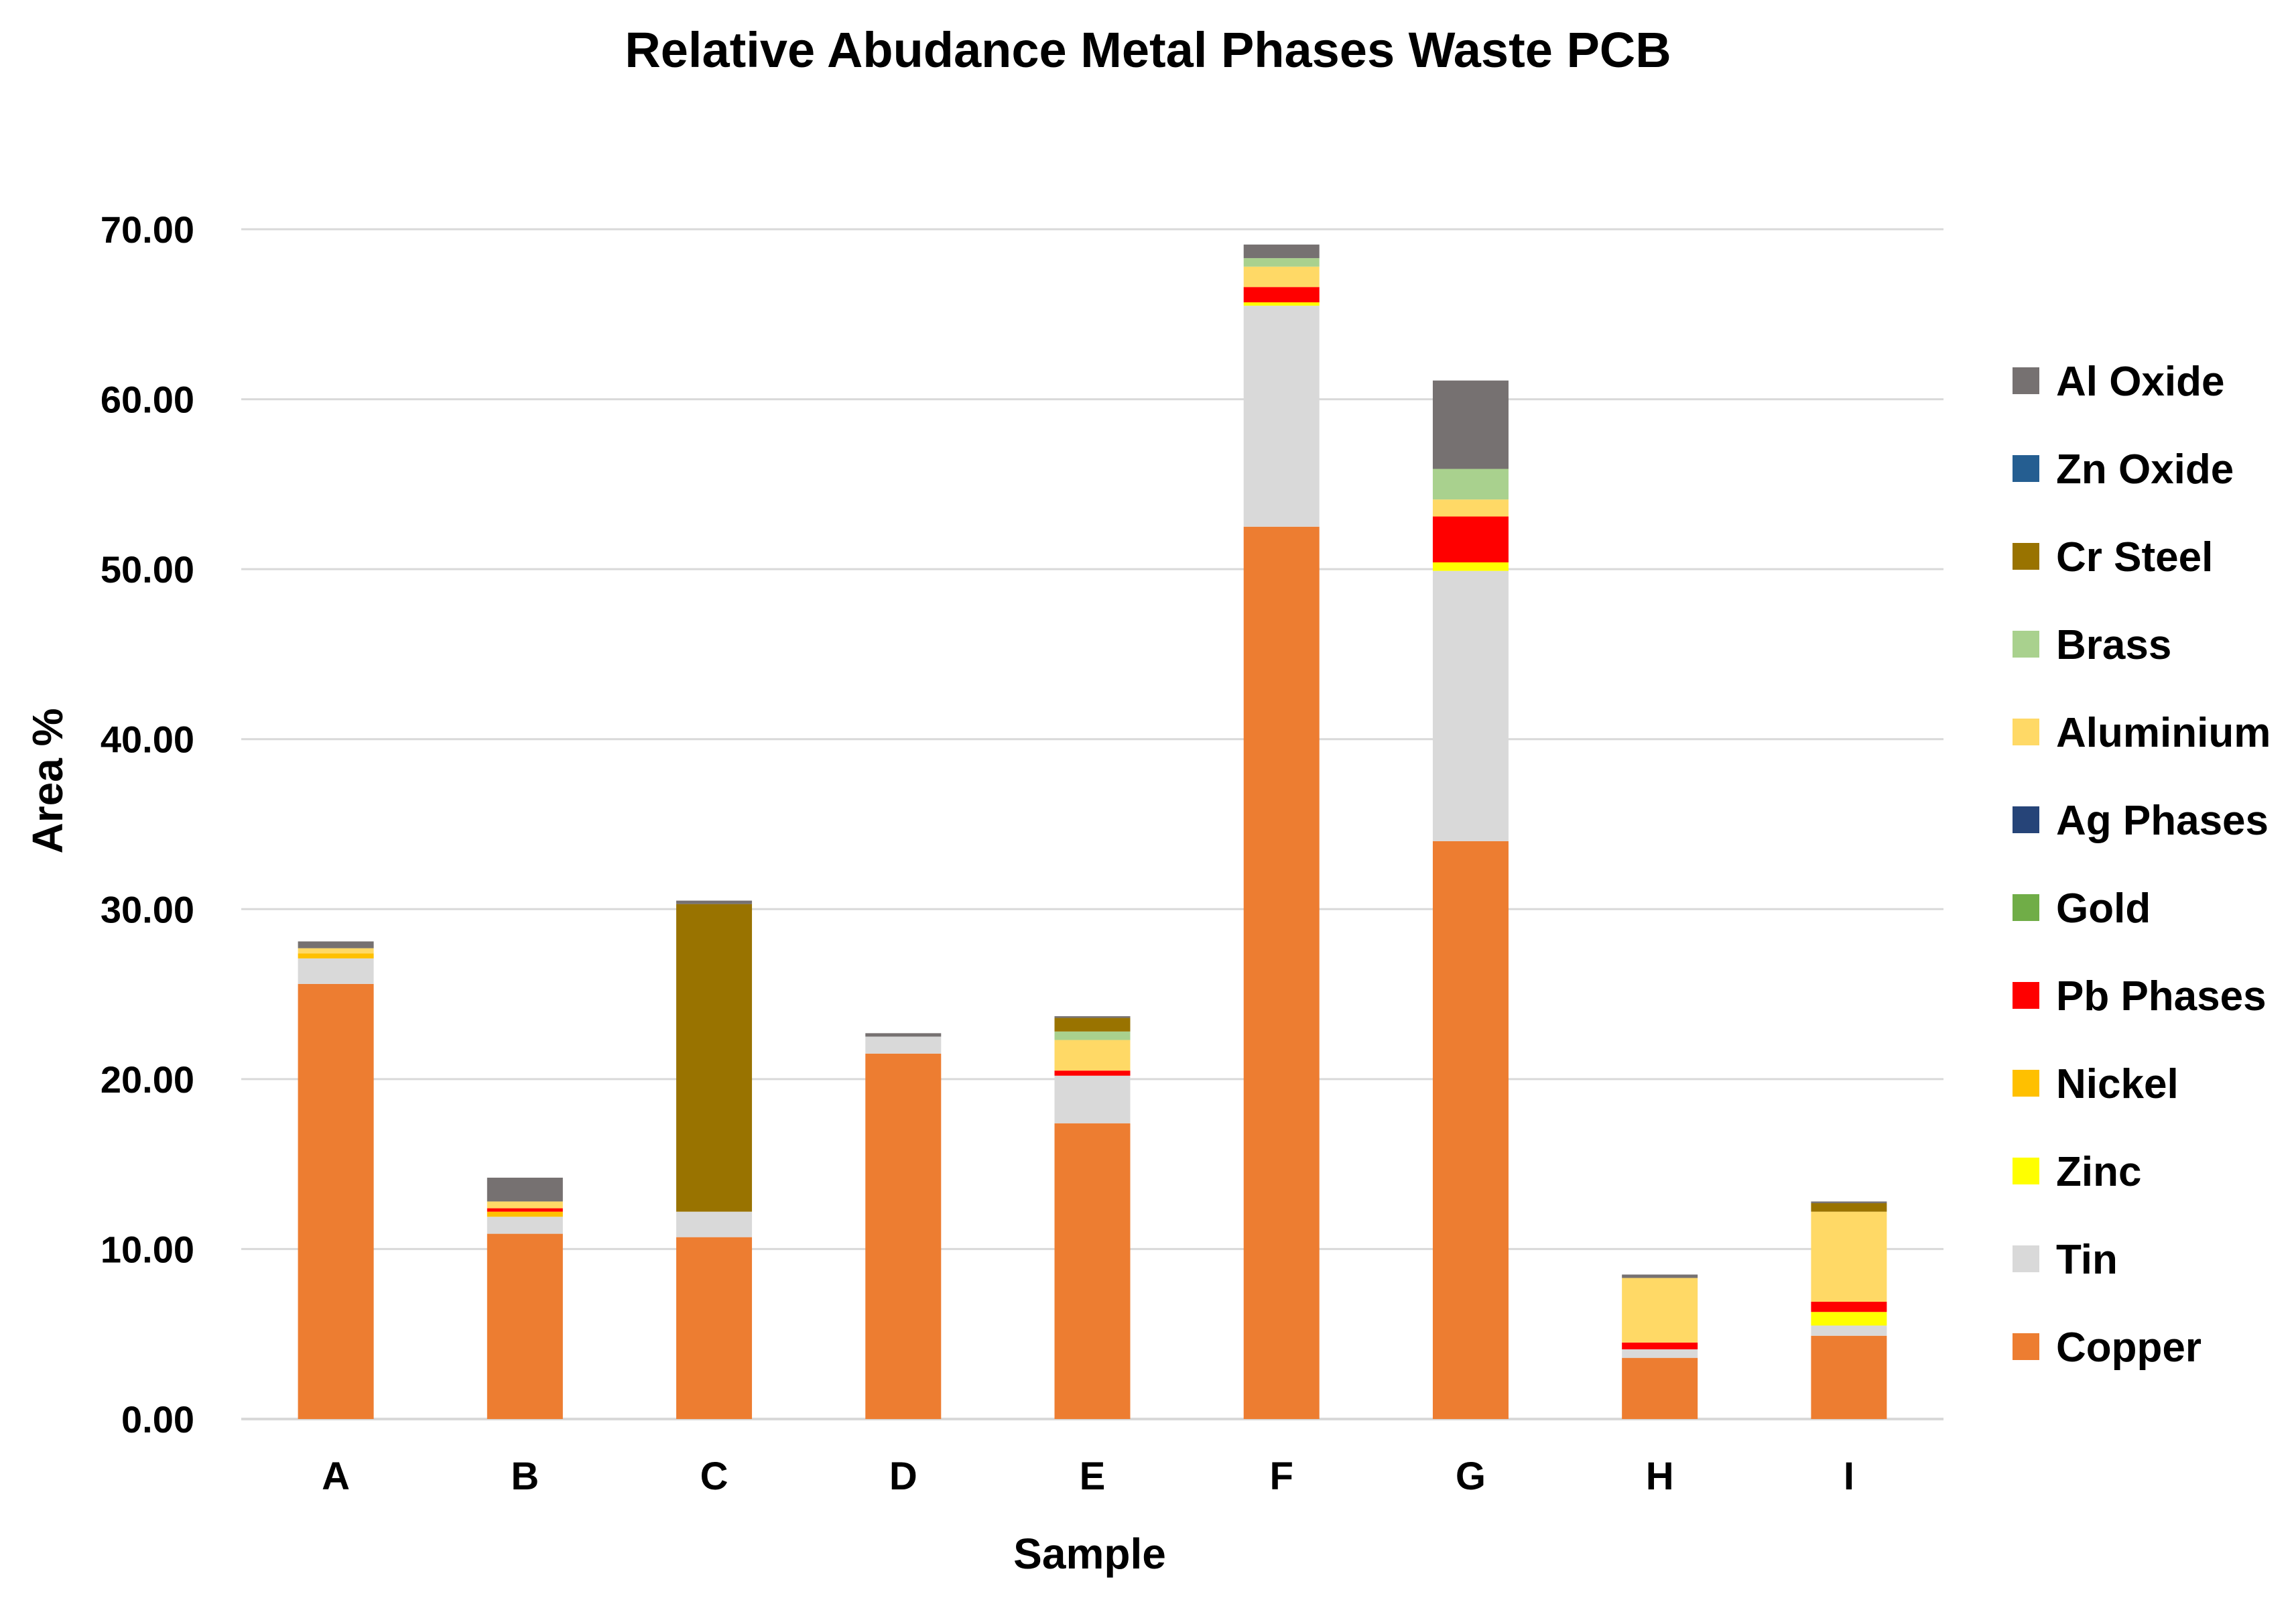 Image resolution: width=2296 pixels, height=1598 pixels. Describe the element at coordinates (714, 1477) in the screenshot. I see `x-tick-label: C` at that location.